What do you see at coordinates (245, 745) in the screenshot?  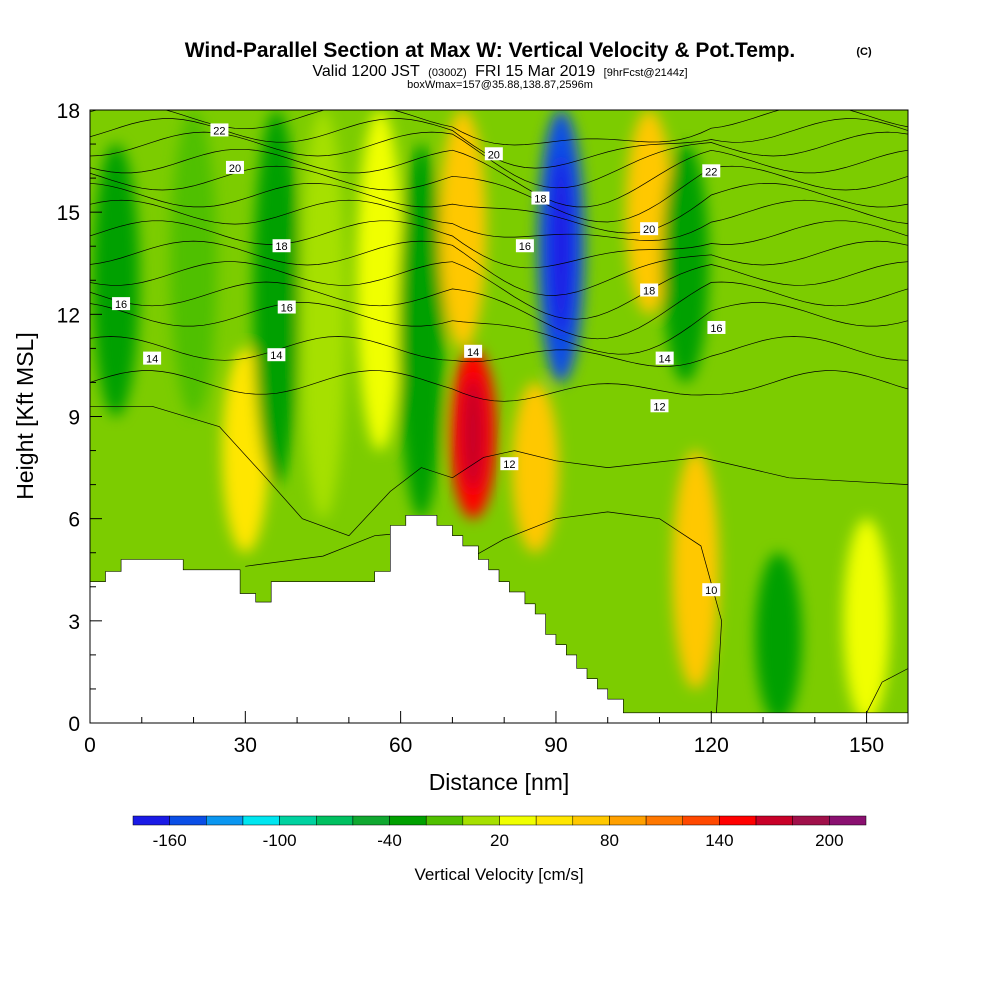 I see `x-tick-label: 30` at bounding box center [245, 745].